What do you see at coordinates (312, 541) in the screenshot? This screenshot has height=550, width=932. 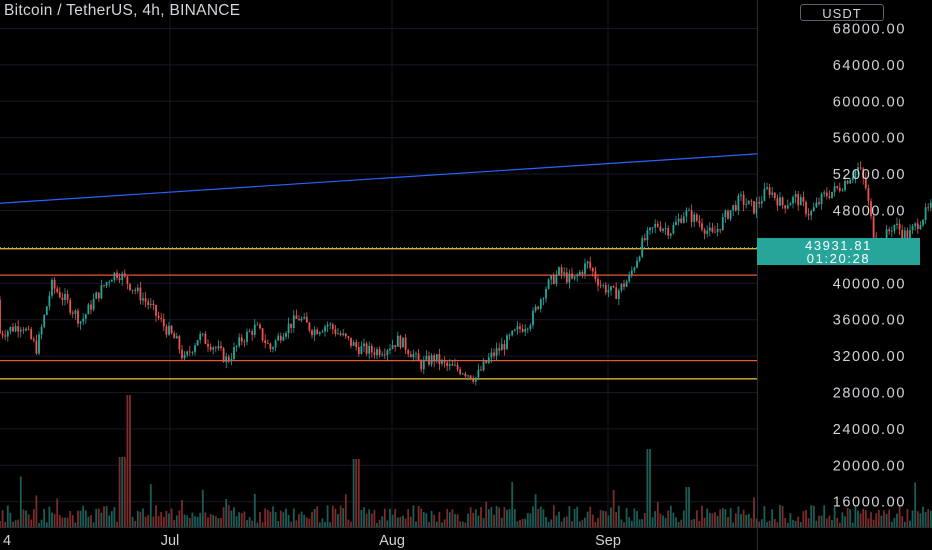 I see `time-axis: 4 Jul Aug Sep` at bounding box center [312, 541].